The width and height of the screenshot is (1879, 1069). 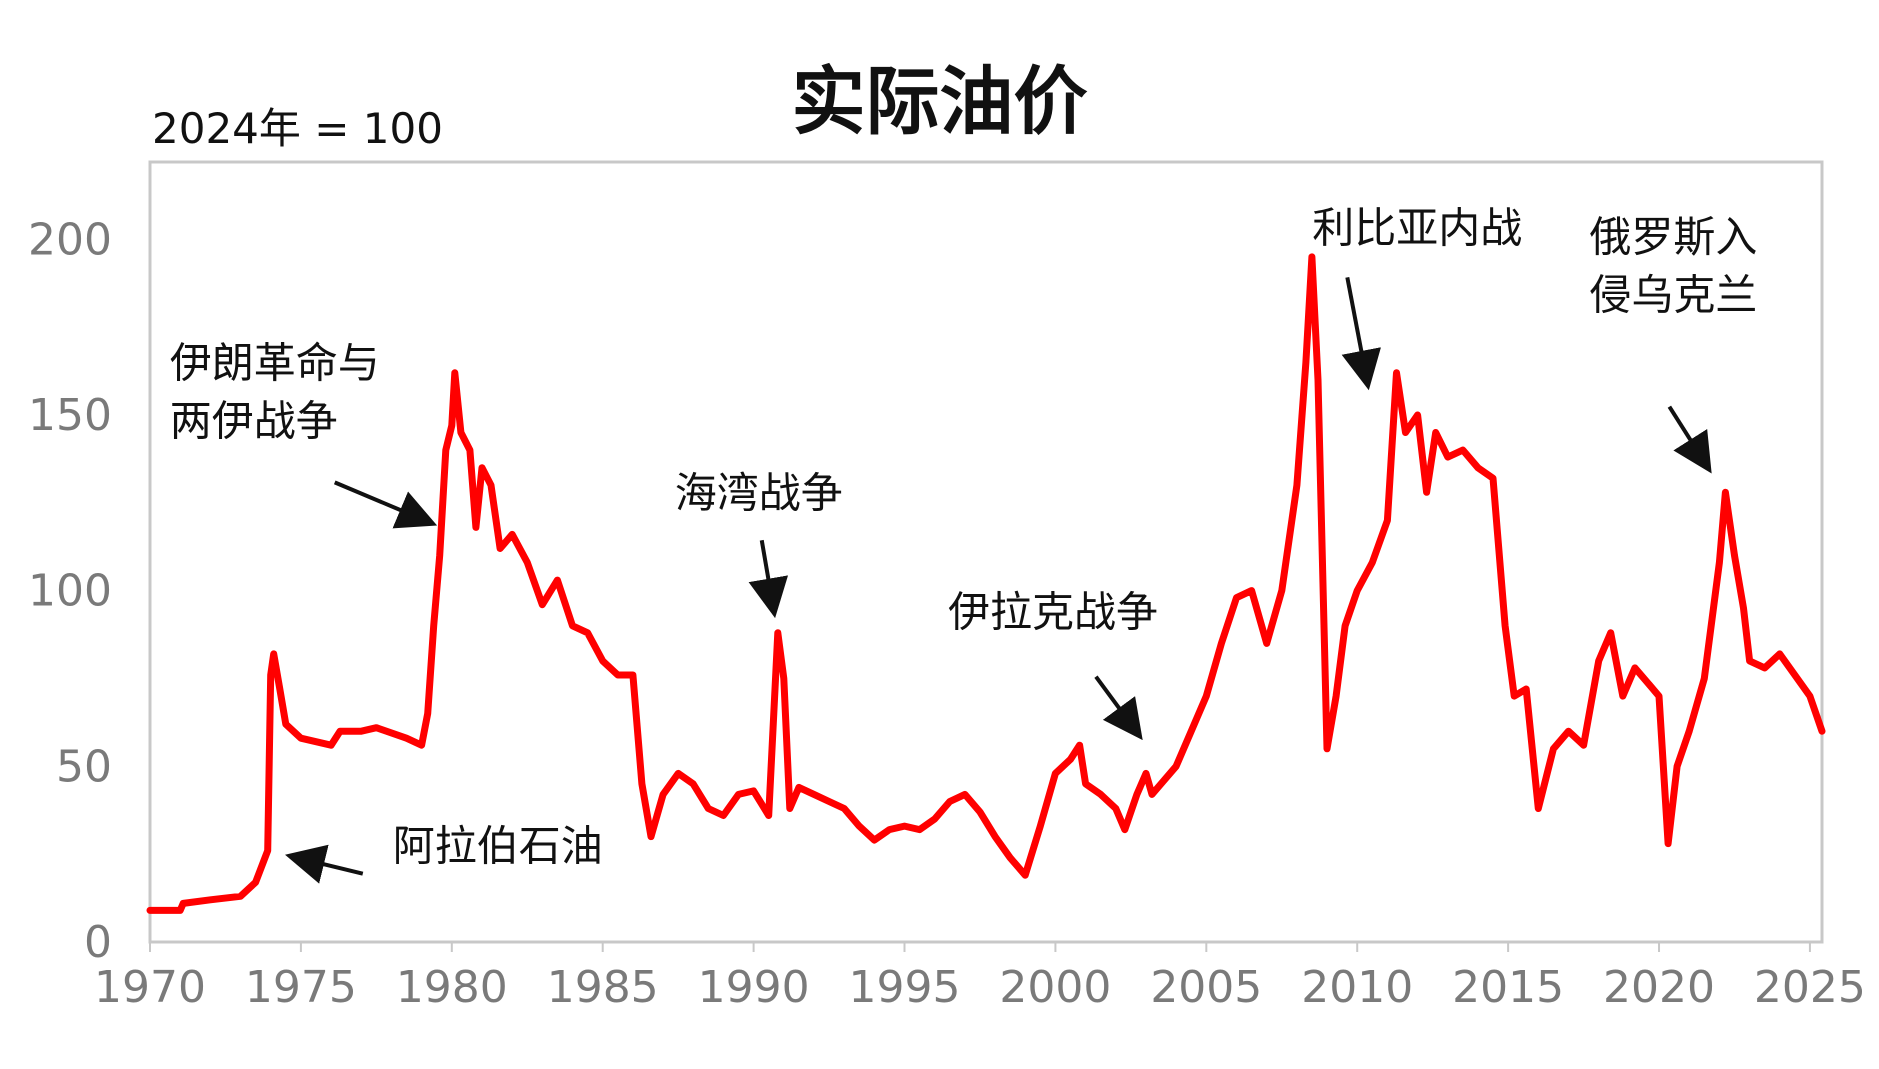 I want to click on annotation-line: 阿拉伯石油, so click(x=498, y=846).